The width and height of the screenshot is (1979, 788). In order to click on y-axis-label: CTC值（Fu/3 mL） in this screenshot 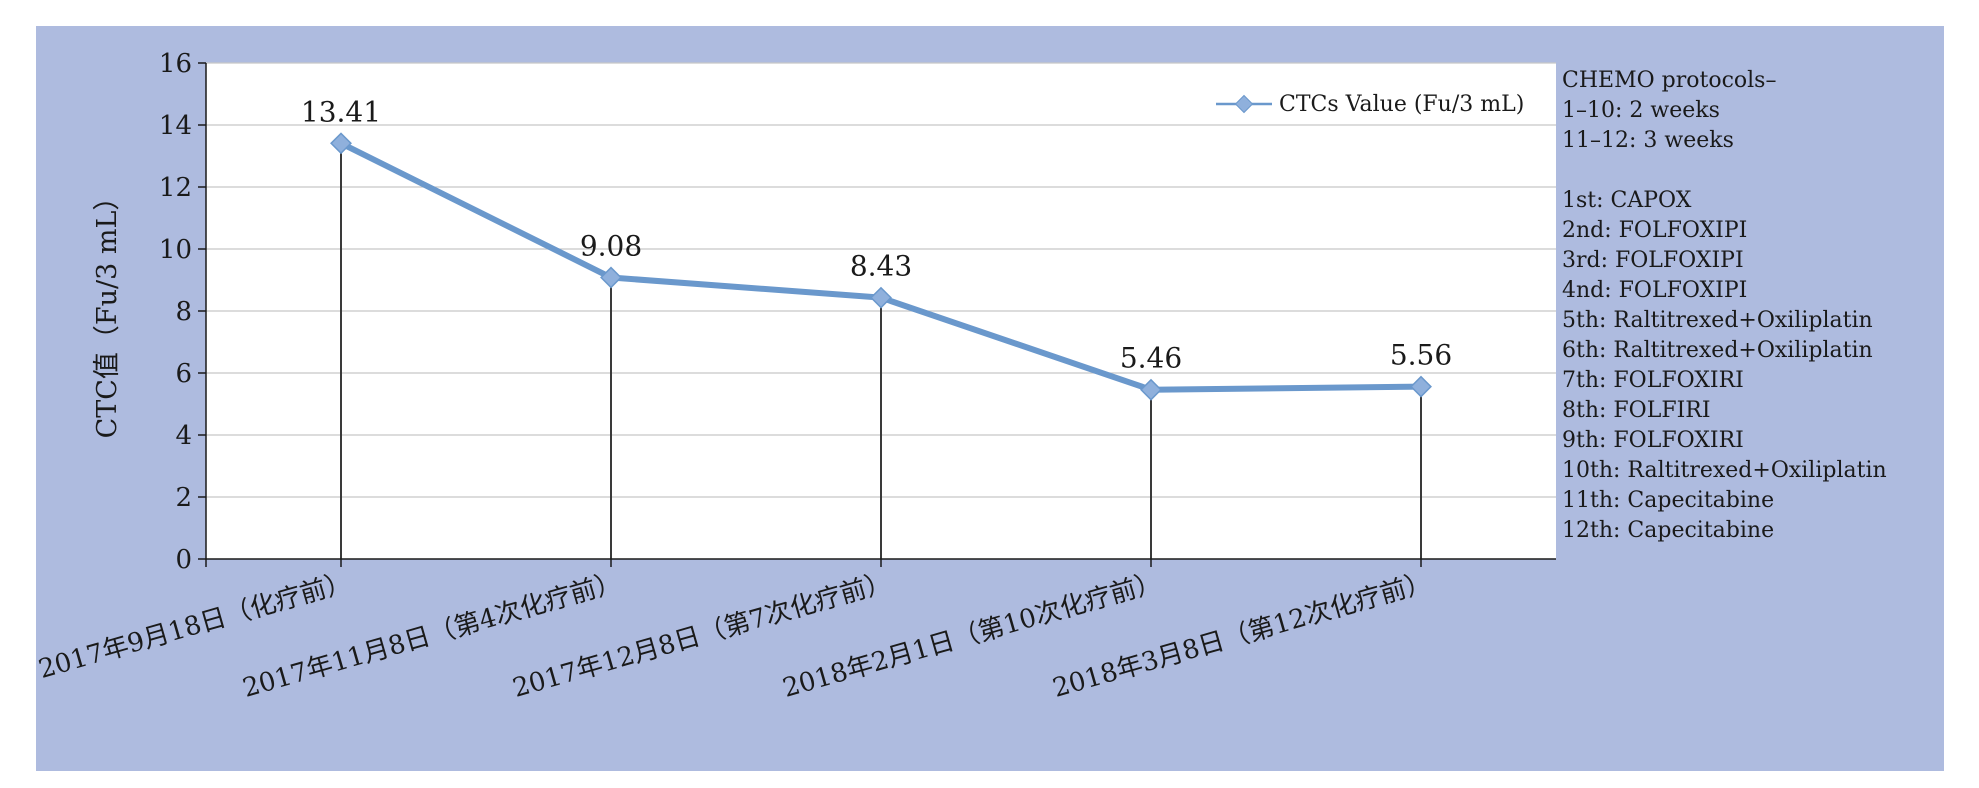, I will do `click(107, 311)`.